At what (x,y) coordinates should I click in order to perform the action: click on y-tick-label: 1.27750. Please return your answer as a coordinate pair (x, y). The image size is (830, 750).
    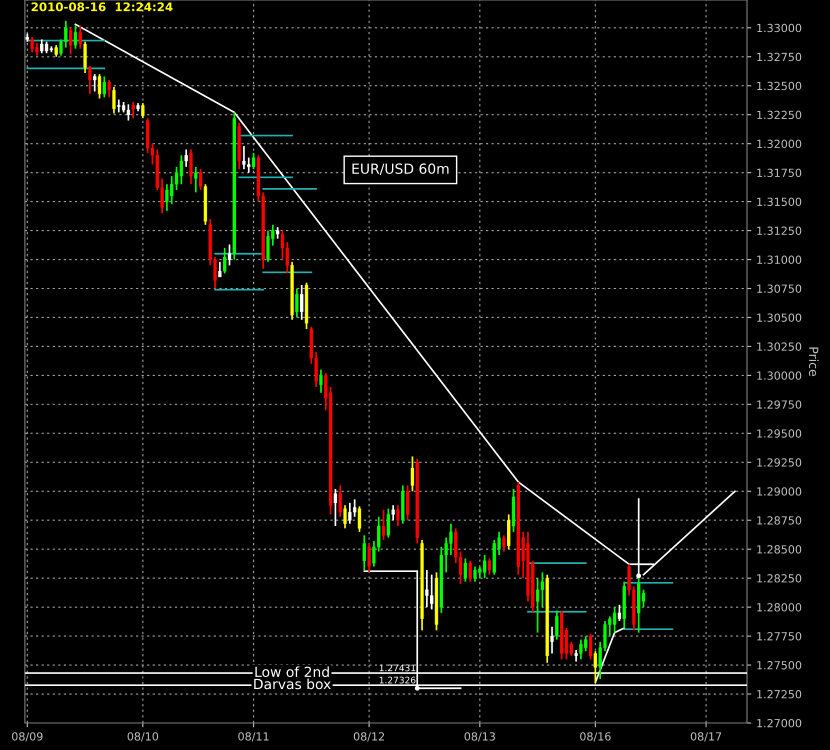
    Looking at the image, I should click on (779, 636).